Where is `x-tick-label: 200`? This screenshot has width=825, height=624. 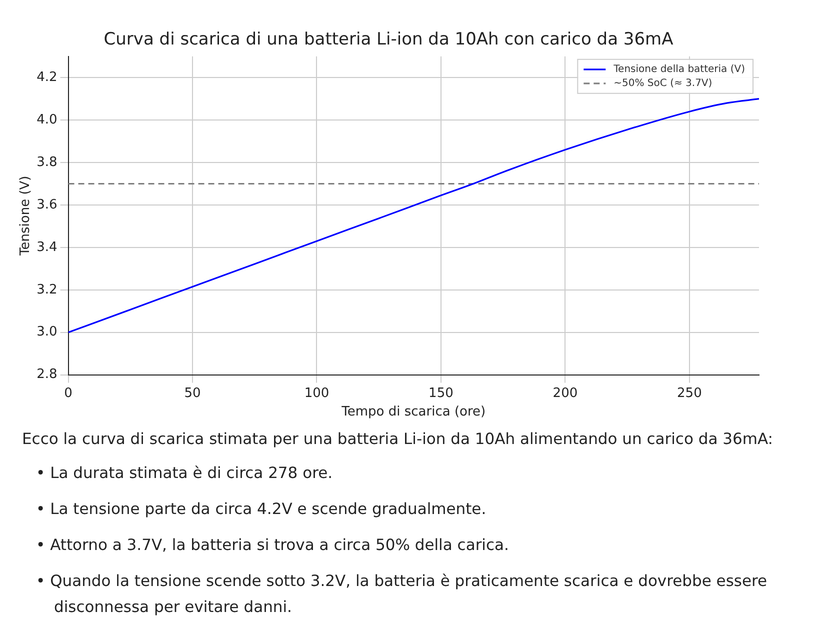
x-tick-label: 200 is located at coordinates (565, 393).